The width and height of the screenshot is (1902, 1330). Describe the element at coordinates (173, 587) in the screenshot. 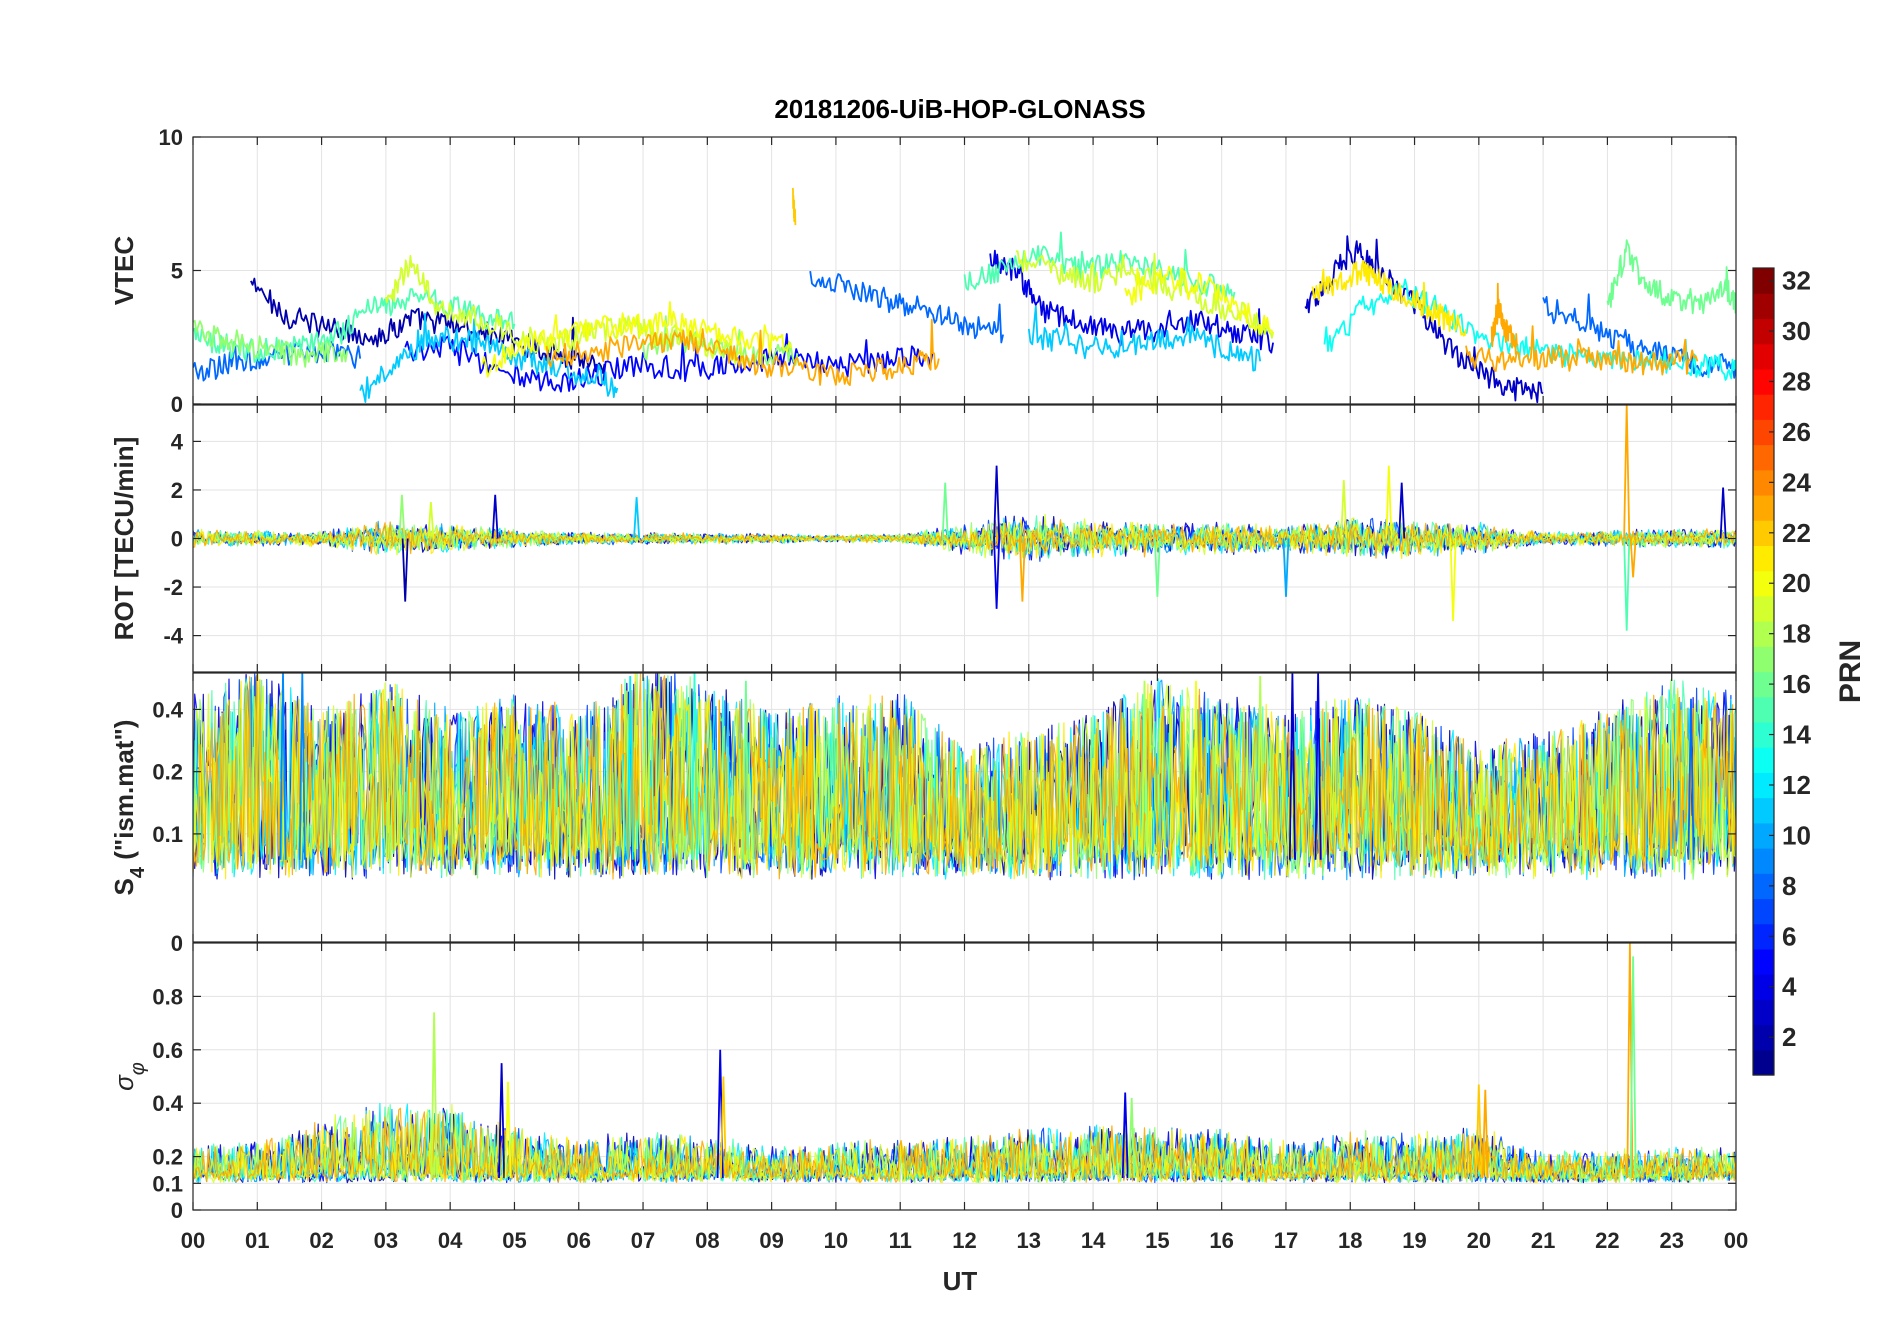

I see `rot-ytick-label: -2` at that location.